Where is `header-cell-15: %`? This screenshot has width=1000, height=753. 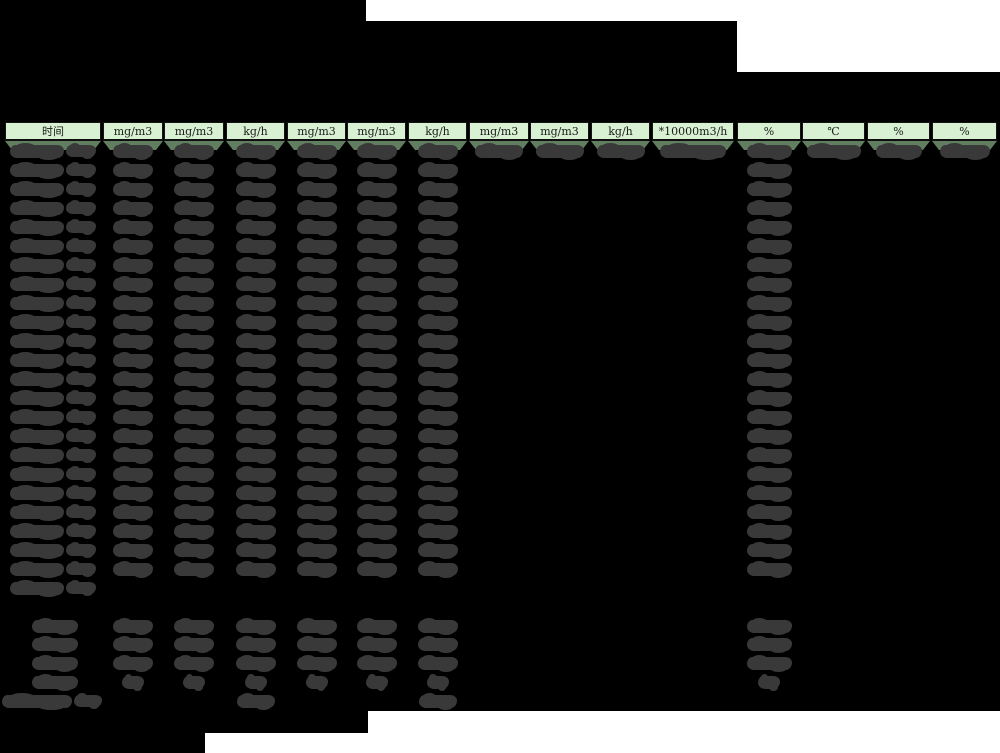 header-cell-15: % is located at coordinates (964, 131).